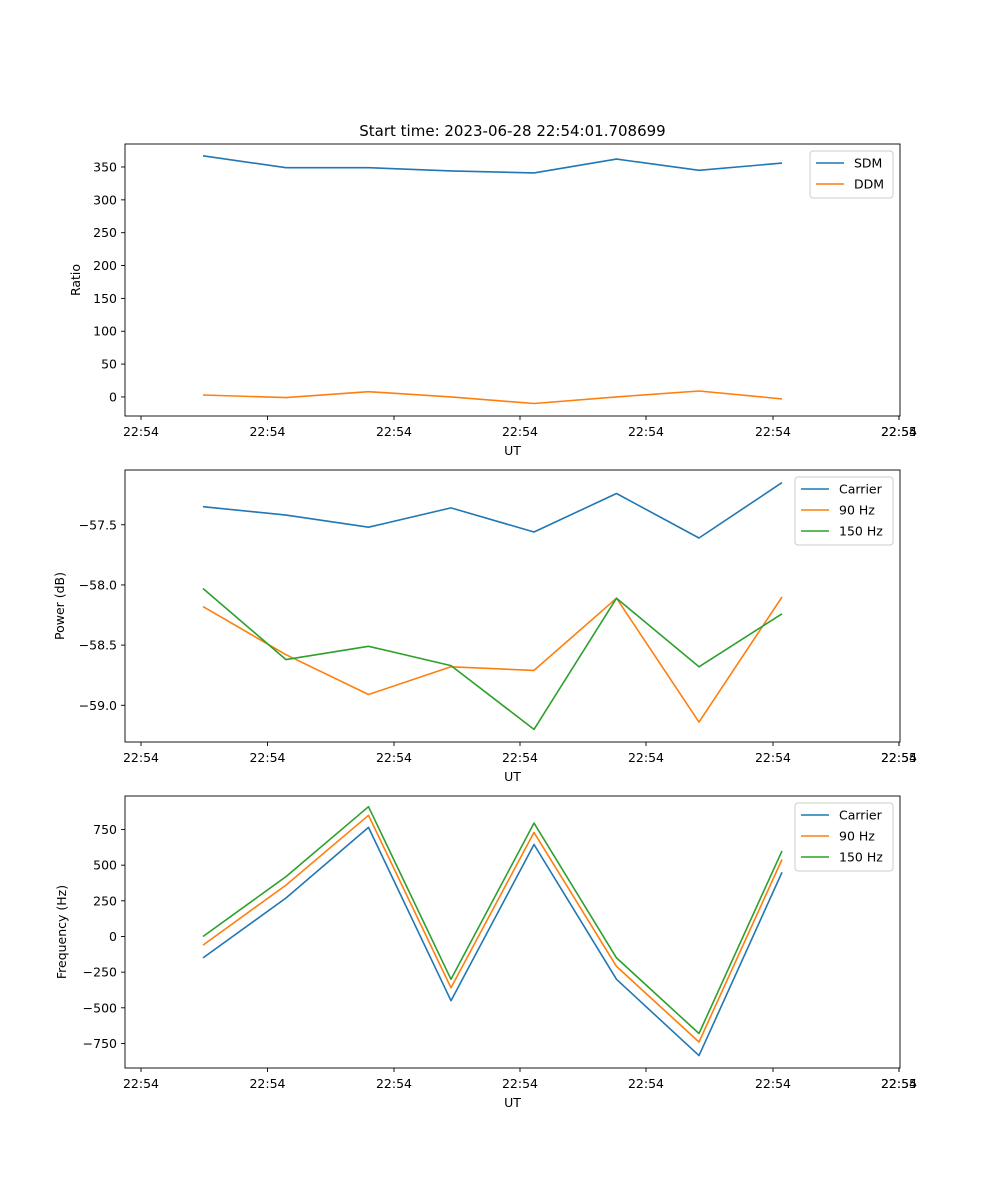 The image size is (1000, 1200). I want to click on y-tick-label: −58.0, so click(98, 584).